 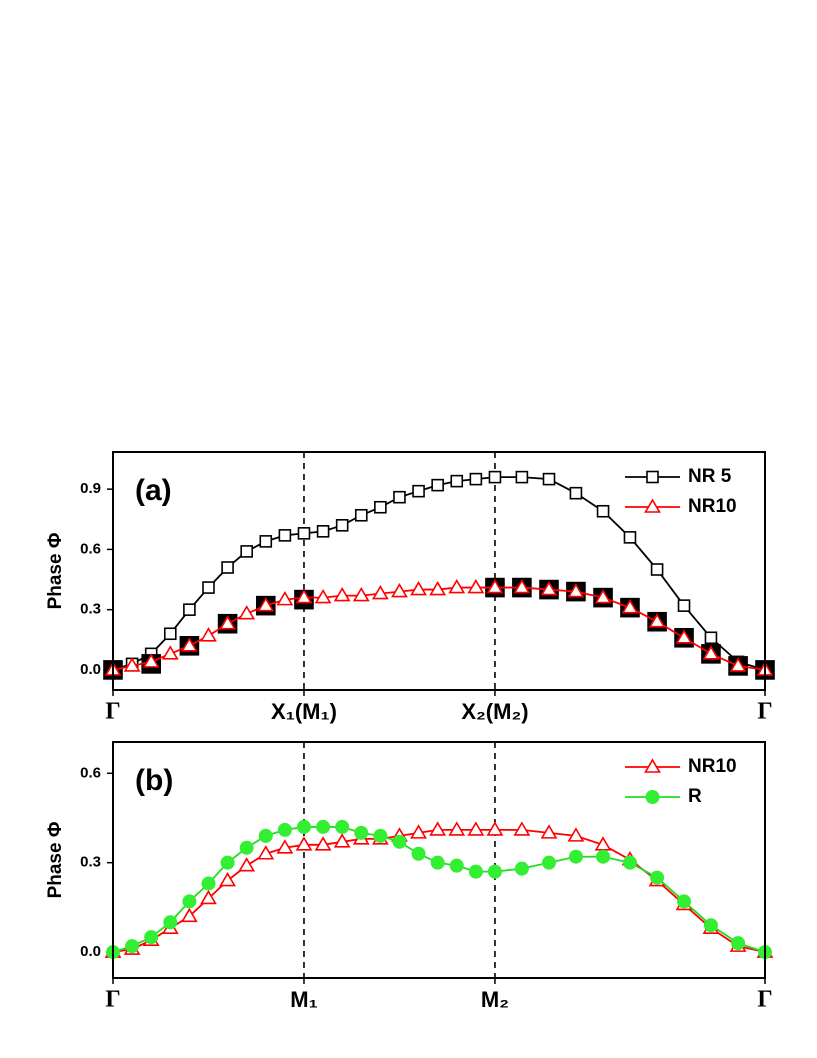 What do you see at coordinates (495, 999) in the screenshot?
I see `x-tick-label: M₂` at bounding box center [495, 999].